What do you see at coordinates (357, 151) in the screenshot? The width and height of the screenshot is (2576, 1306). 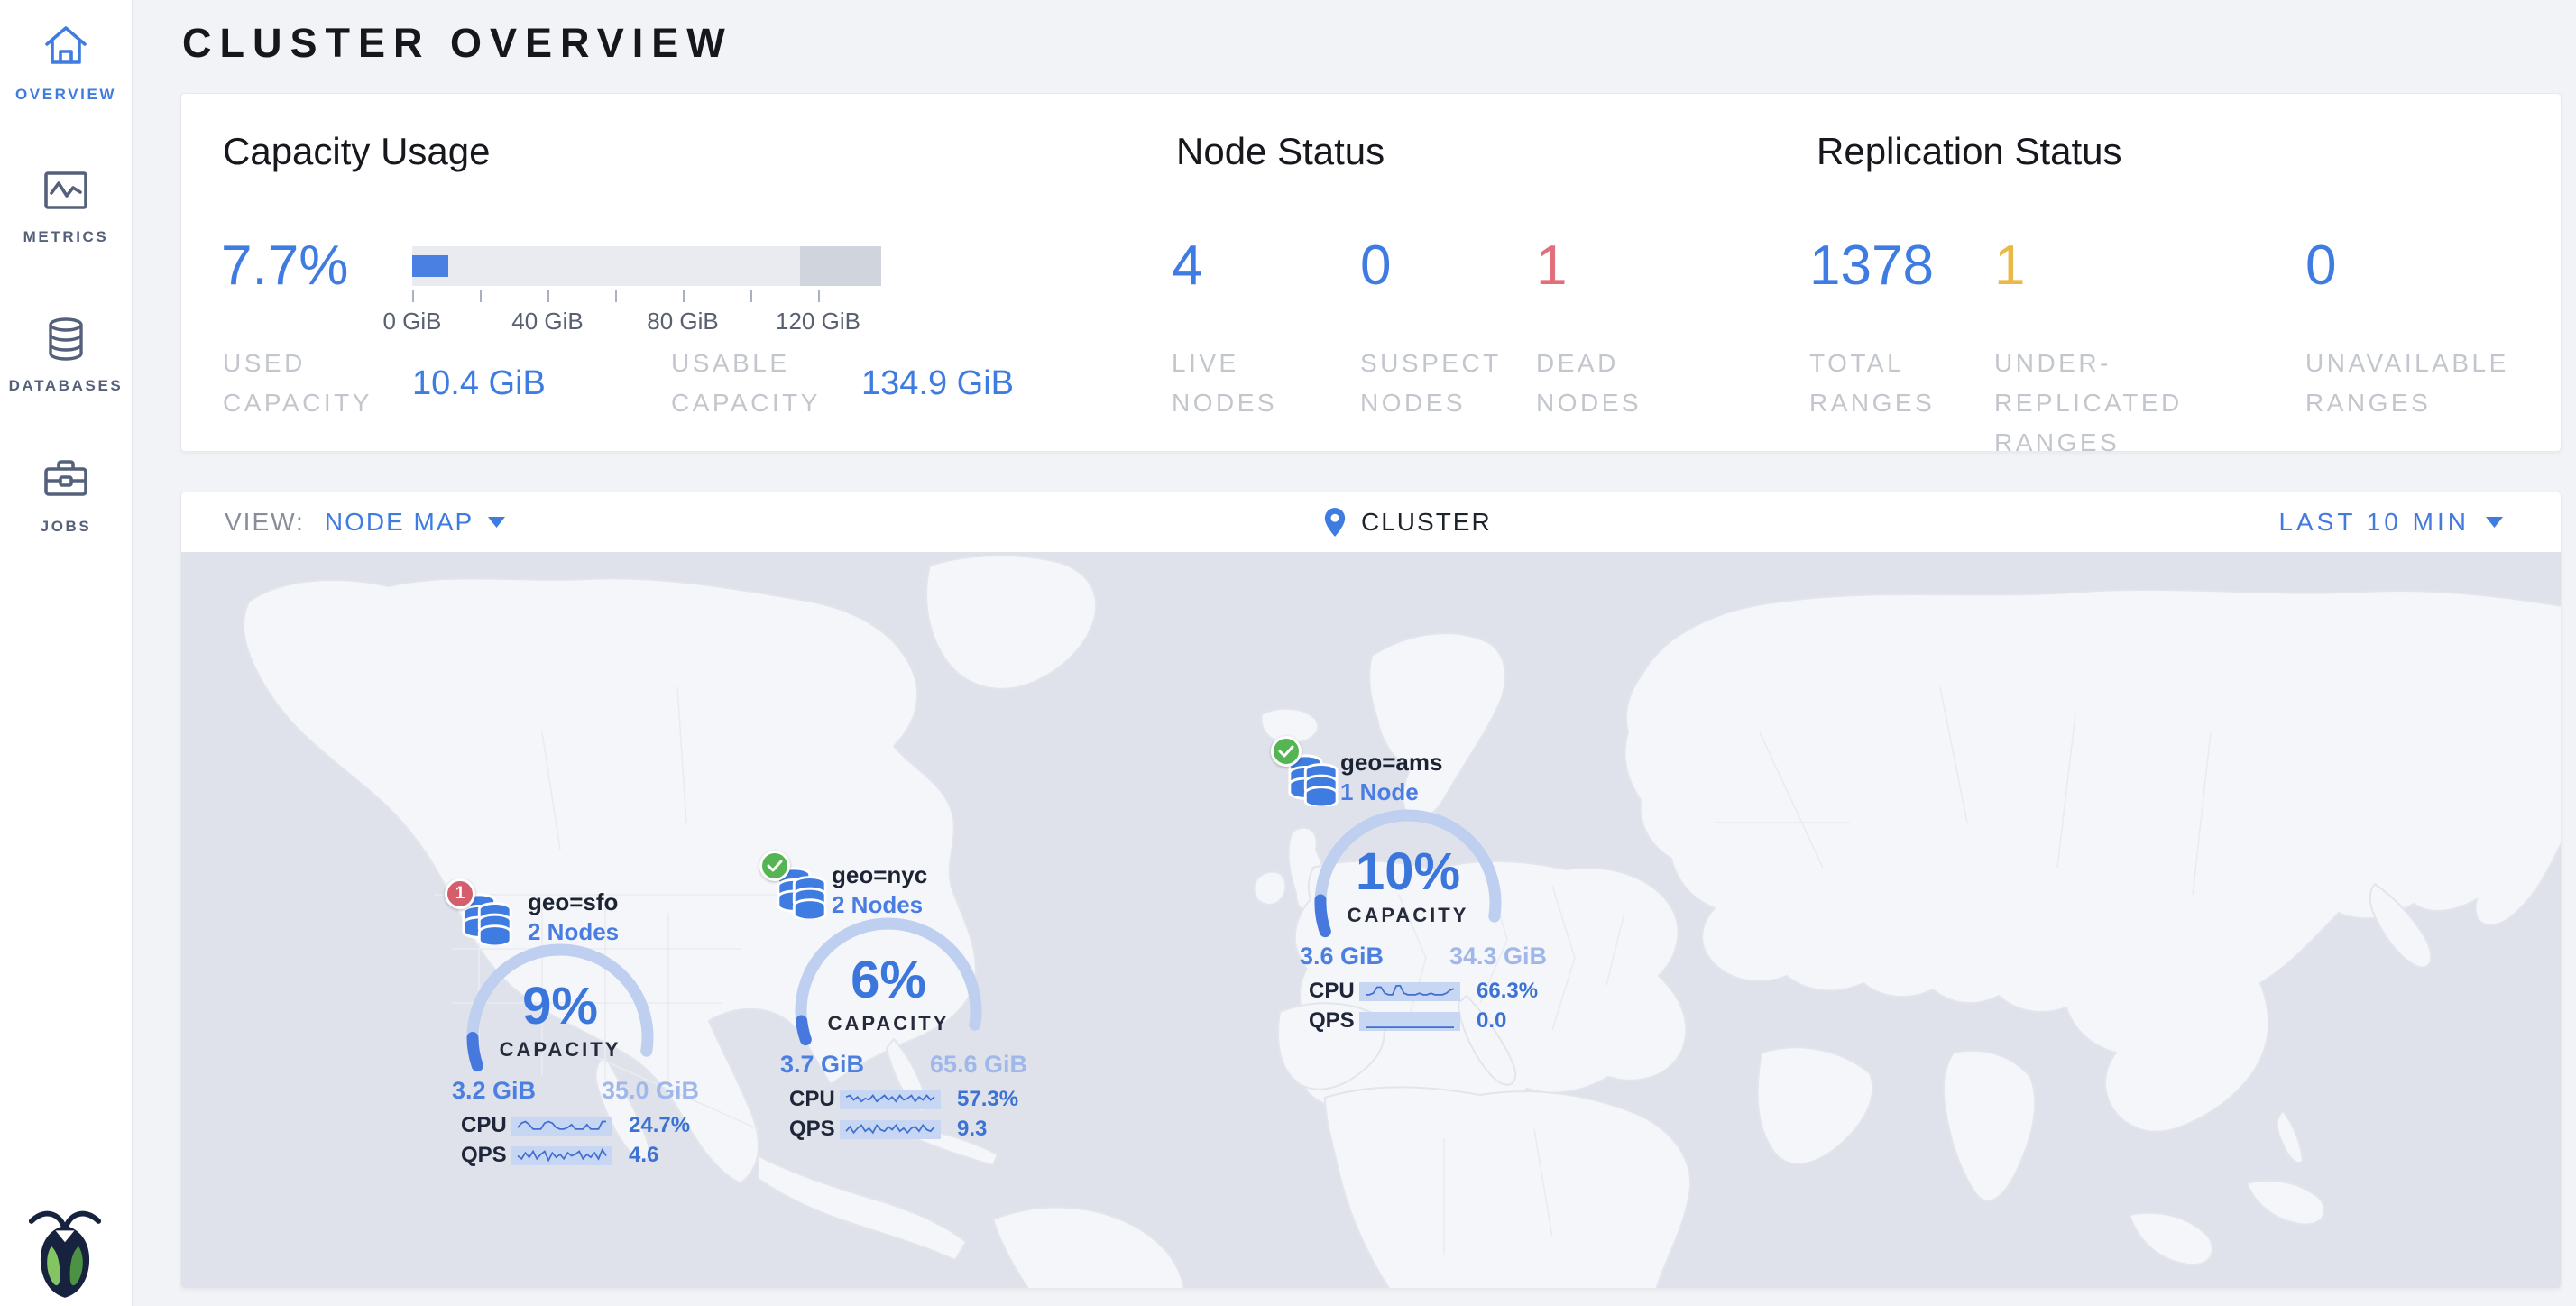 I see `capacity-usage-heading: Capacity Usage` at bounding box center [357, 151].